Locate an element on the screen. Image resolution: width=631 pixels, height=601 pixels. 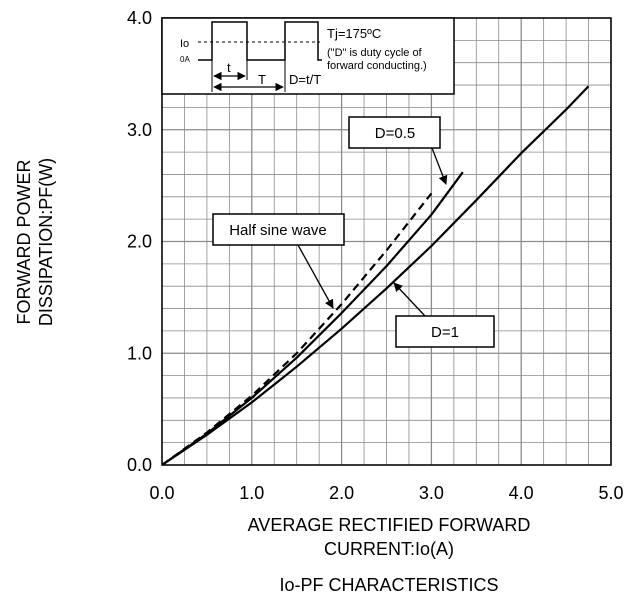
annotation-half-sine-label: Half sine wave is located at coordinates (278, 230).